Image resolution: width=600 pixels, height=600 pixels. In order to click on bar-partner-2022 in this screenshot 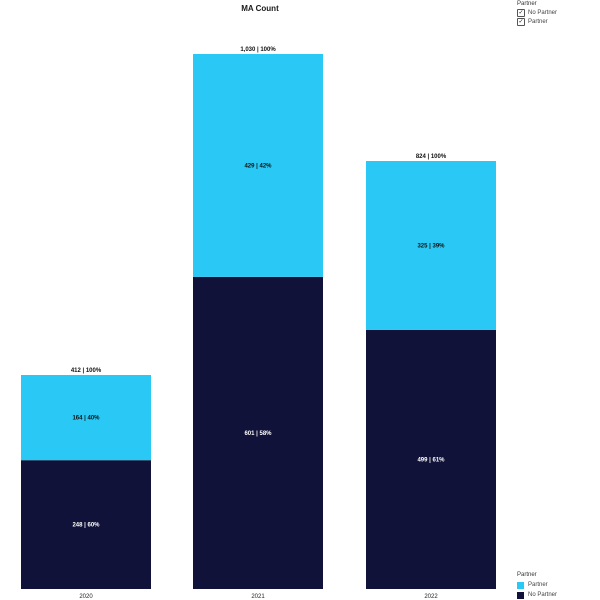, I will do `click(431, 245)`.